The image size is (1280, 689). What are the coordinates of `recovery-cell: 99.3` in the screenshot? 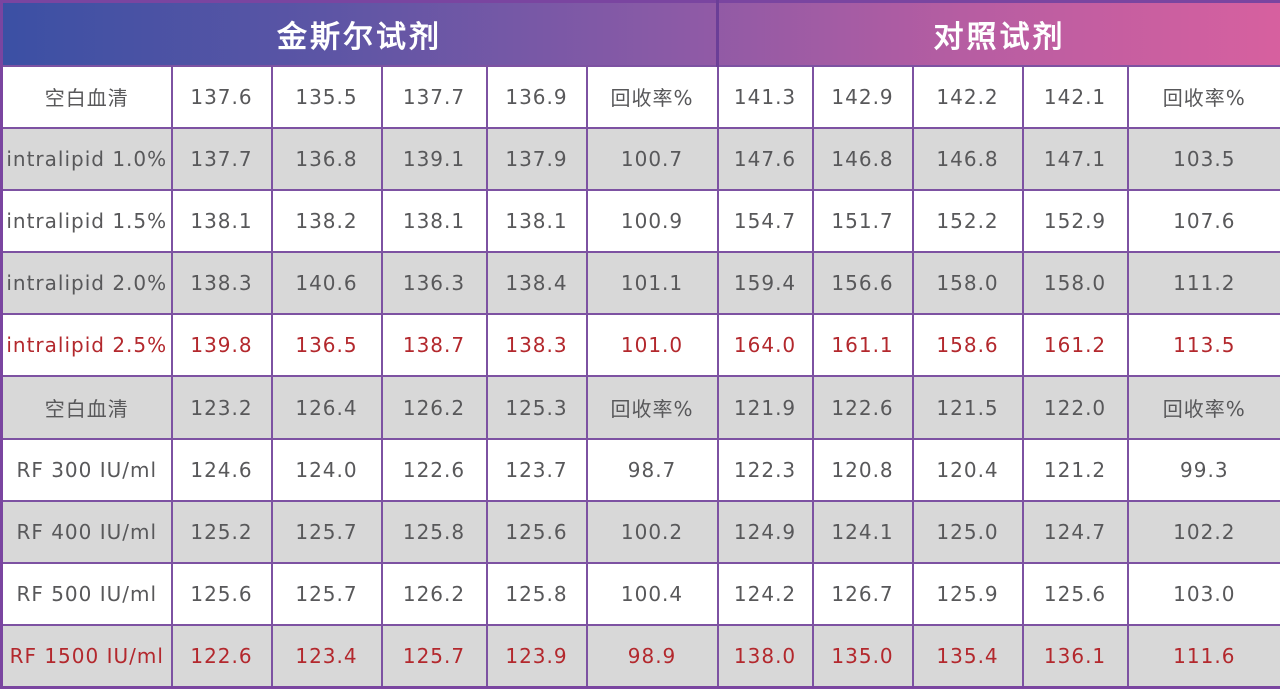 It's located at (1203, 469).